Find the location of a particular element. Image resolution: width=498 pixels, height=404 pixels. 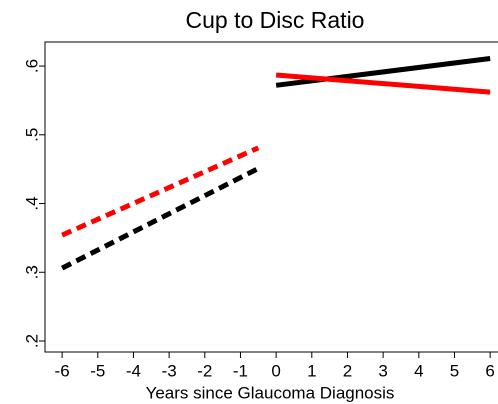

x-tick-label: 1 is located at coordinates (311, 370).